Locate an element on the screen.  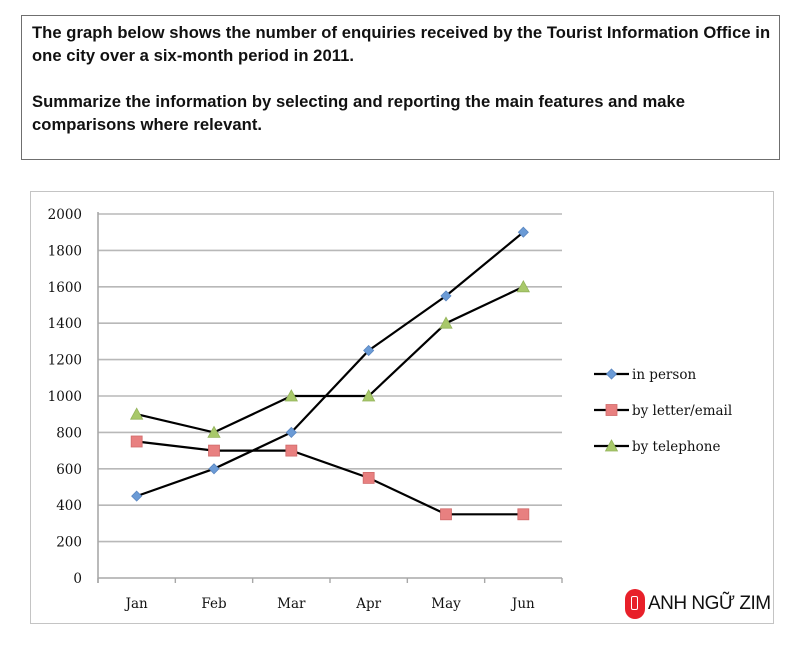
legend-label: by telephone is located at coordinates (676, 447).